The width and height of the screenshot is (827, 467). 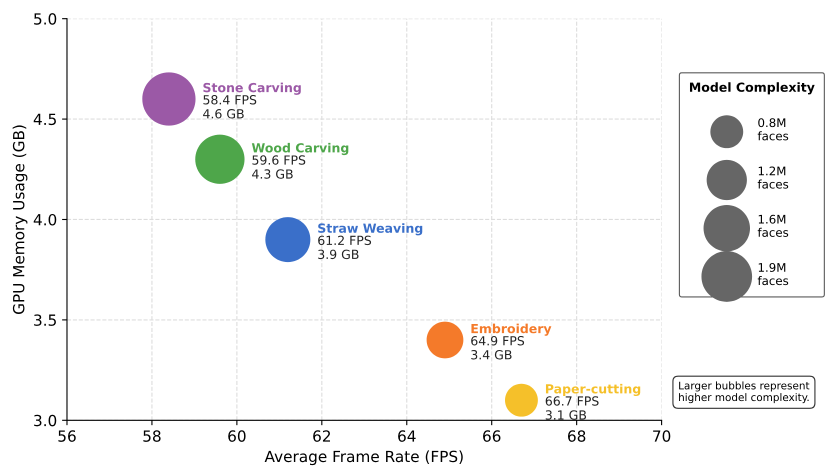 I want to click on legend-label: 1.2M faces, so click(x=773, y=177).